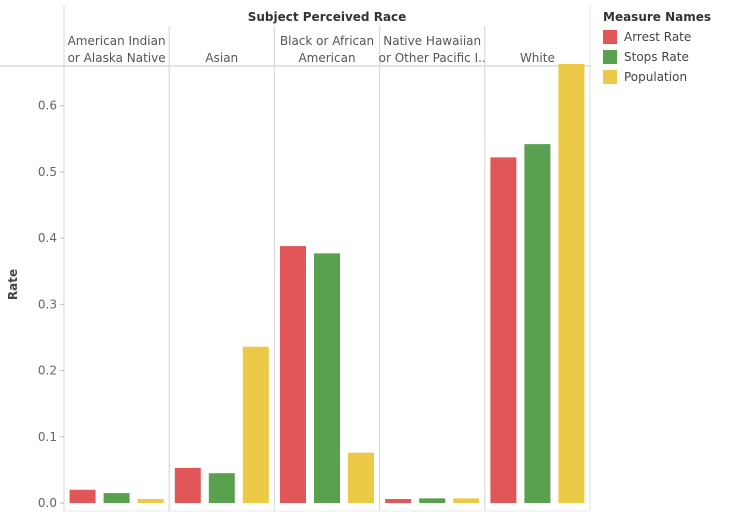 The width and height of the screenshot is (742, 518). Describe the element at coordinates (656, 57) in the screenshot. I see `legend-label-stops-rate: Stops Rate` at that location.